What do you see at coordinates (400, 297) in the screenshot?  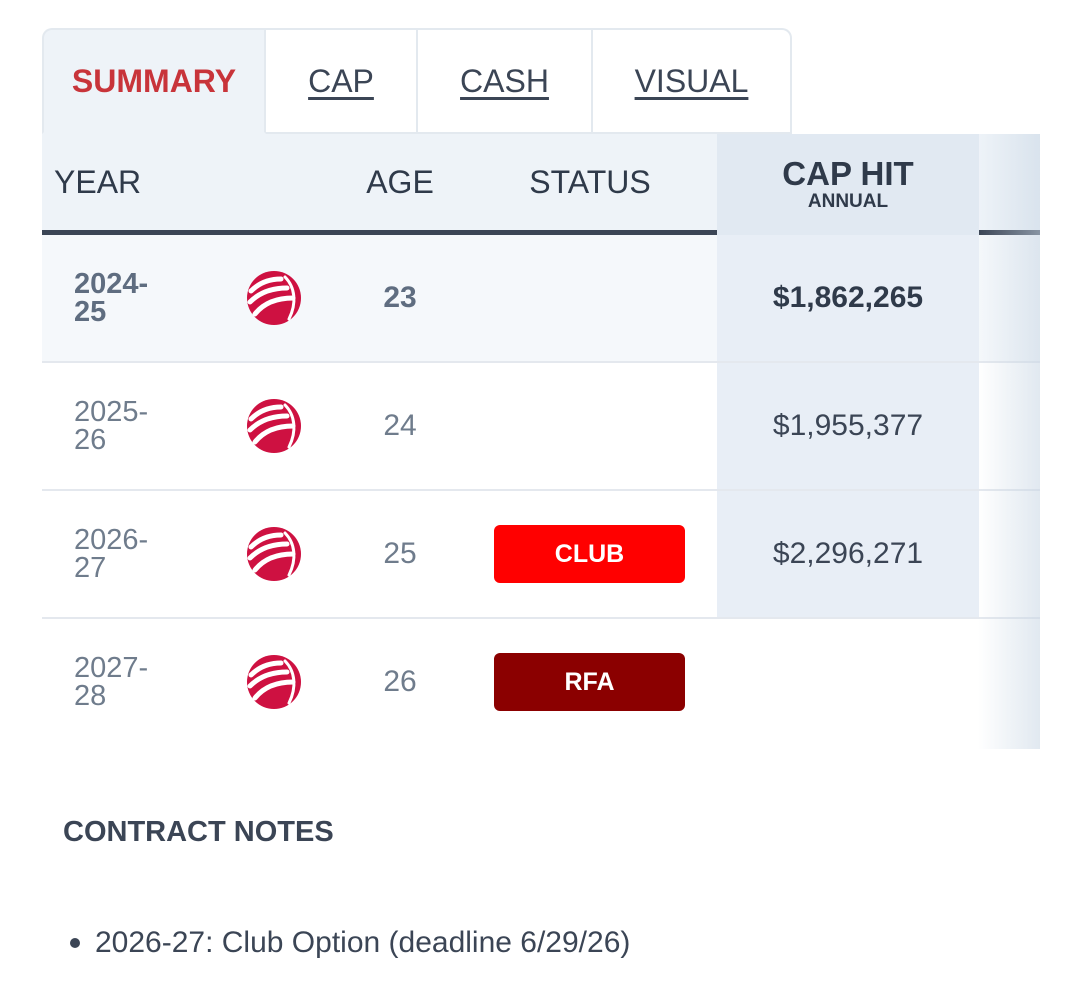 I see `age-cell: 23` at bounding box center [400, 297].